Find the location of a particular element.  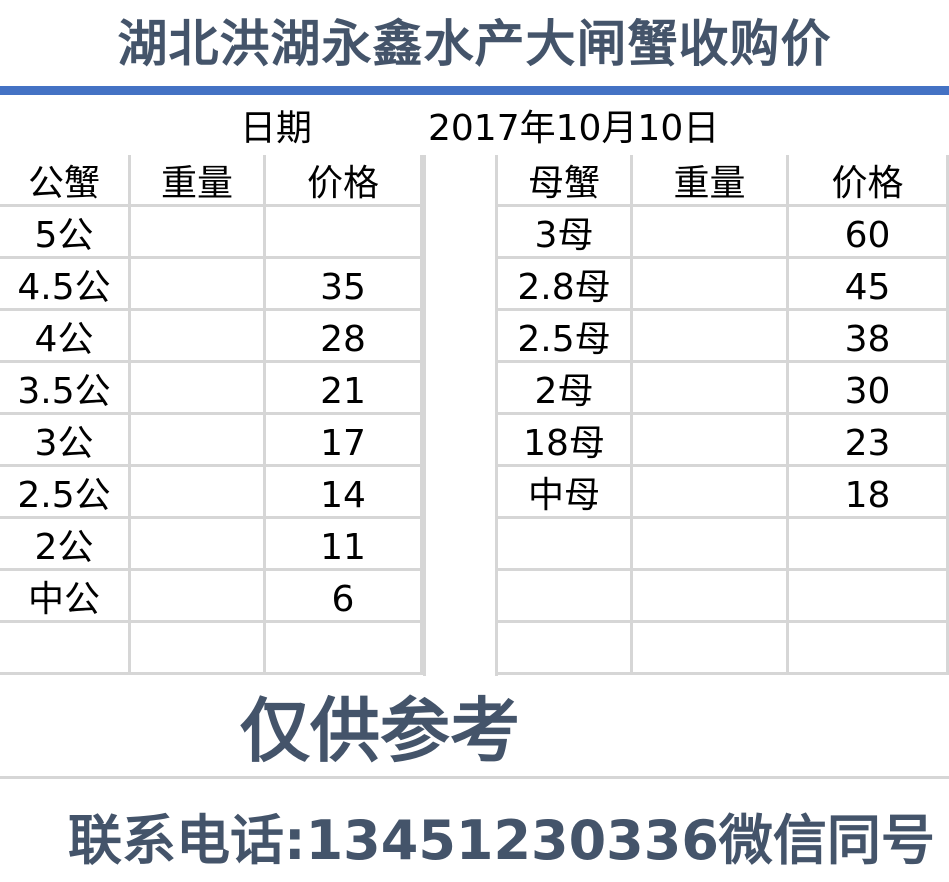

female-price-cell: 60 is located at coordinates (869, 233).